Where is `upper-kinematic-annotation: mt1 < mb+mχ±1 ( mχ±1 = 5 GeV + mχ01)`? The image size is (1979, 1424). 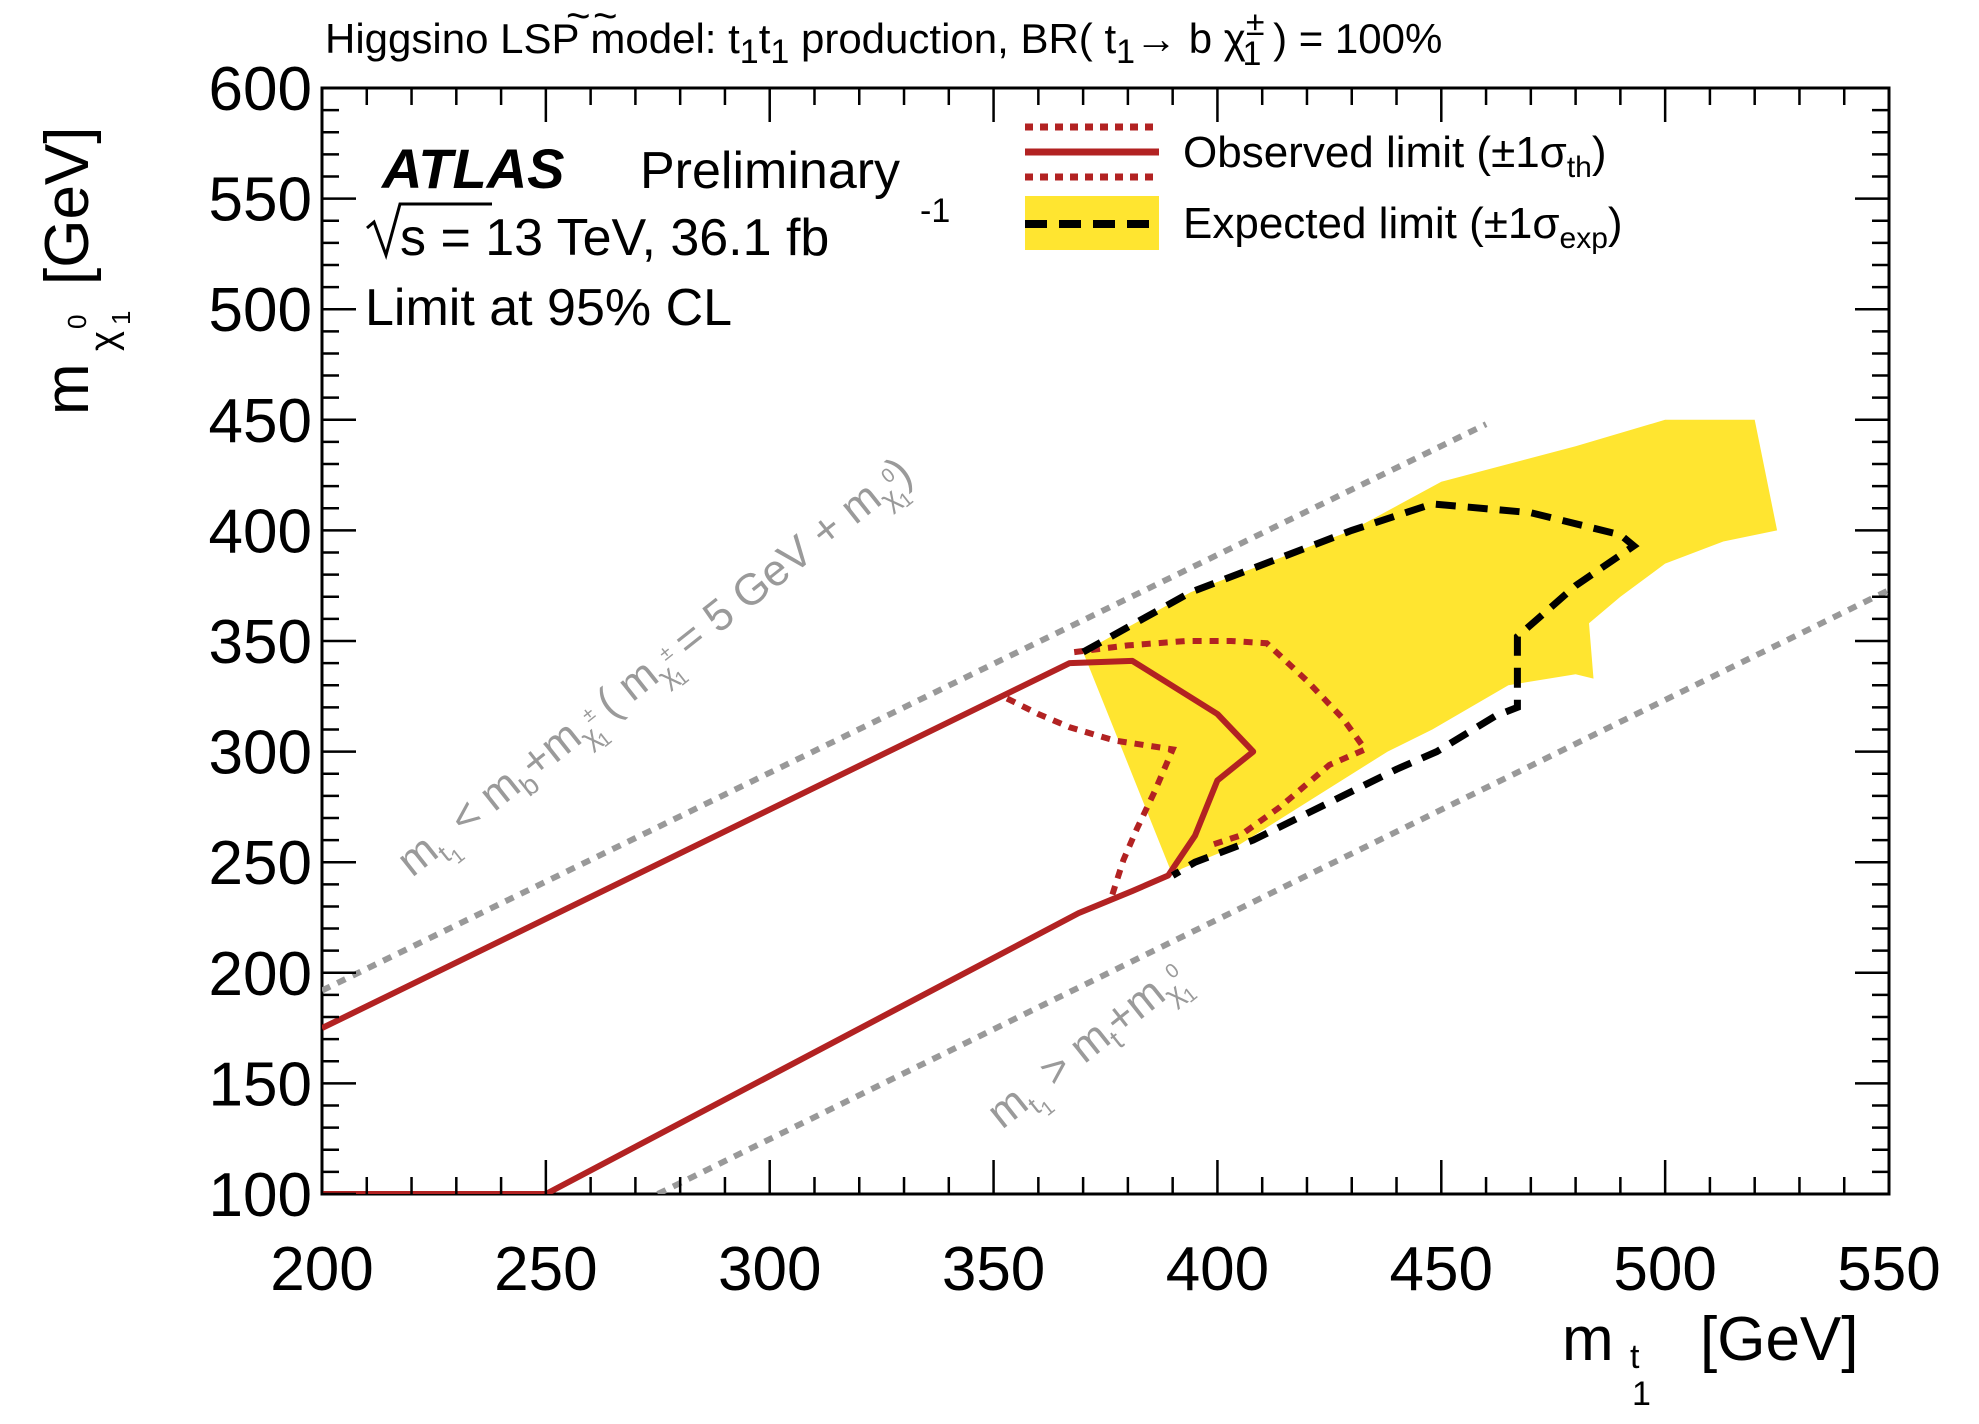
upper-kinematic-annotation: mt1 < mb+mχ±1 ( mχ±1 = 5 GeV + mχ01) is located at coordinates (658, 672).